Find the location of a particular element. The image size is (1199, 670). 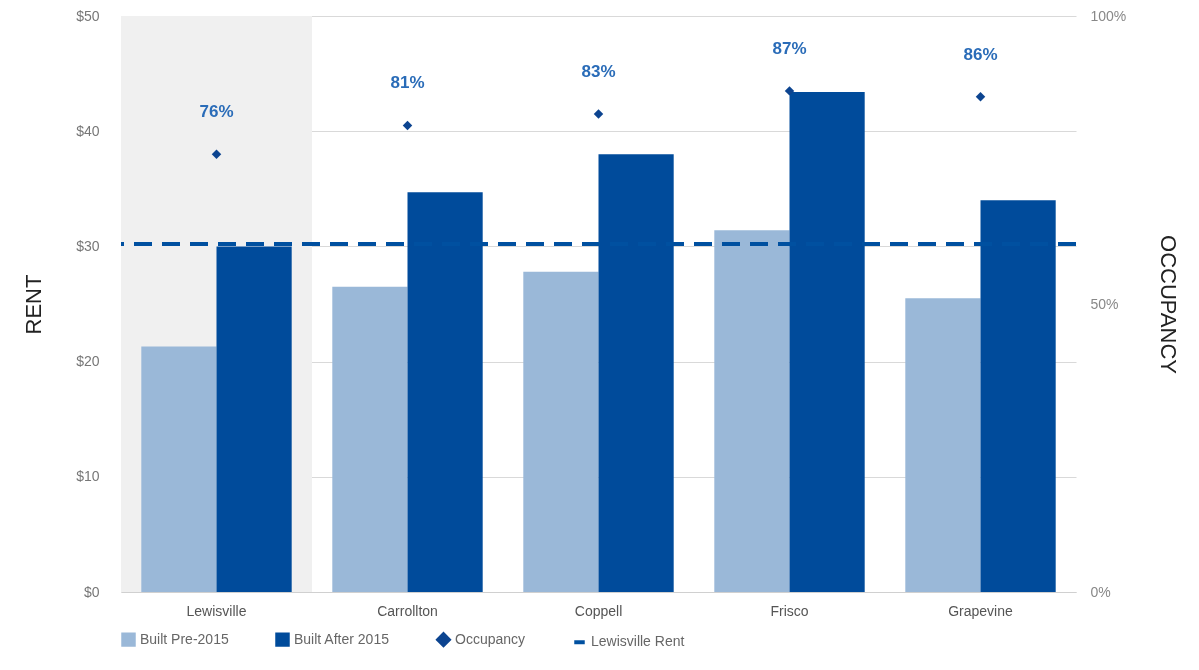

y2-axis-title: OCCUPANCY is located at coordinates (1169, 305).